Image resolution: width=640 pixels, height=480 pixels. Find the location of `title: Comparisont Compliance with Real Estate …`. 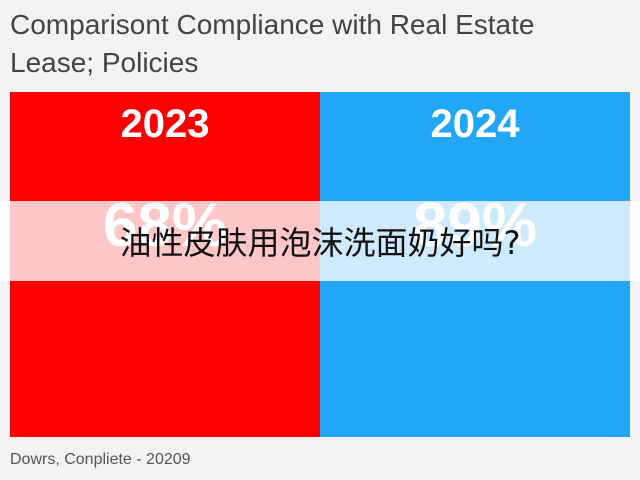

title: Comparisont Compliance with Real Estate … is located at coordinates (272, 43).